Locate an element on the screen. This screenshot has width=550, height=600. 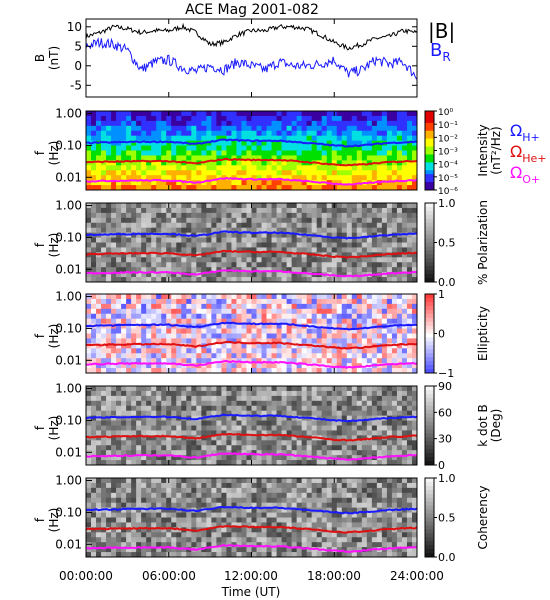
omega-oplus-line is located at coordinates (251, 456).